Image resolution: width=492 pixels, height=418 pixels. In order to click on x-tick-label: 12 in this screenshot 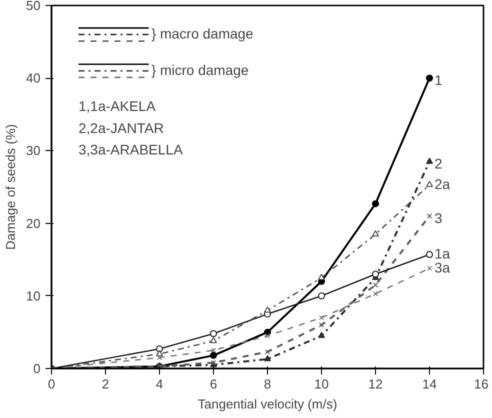, I will do `click(375, 384)`.